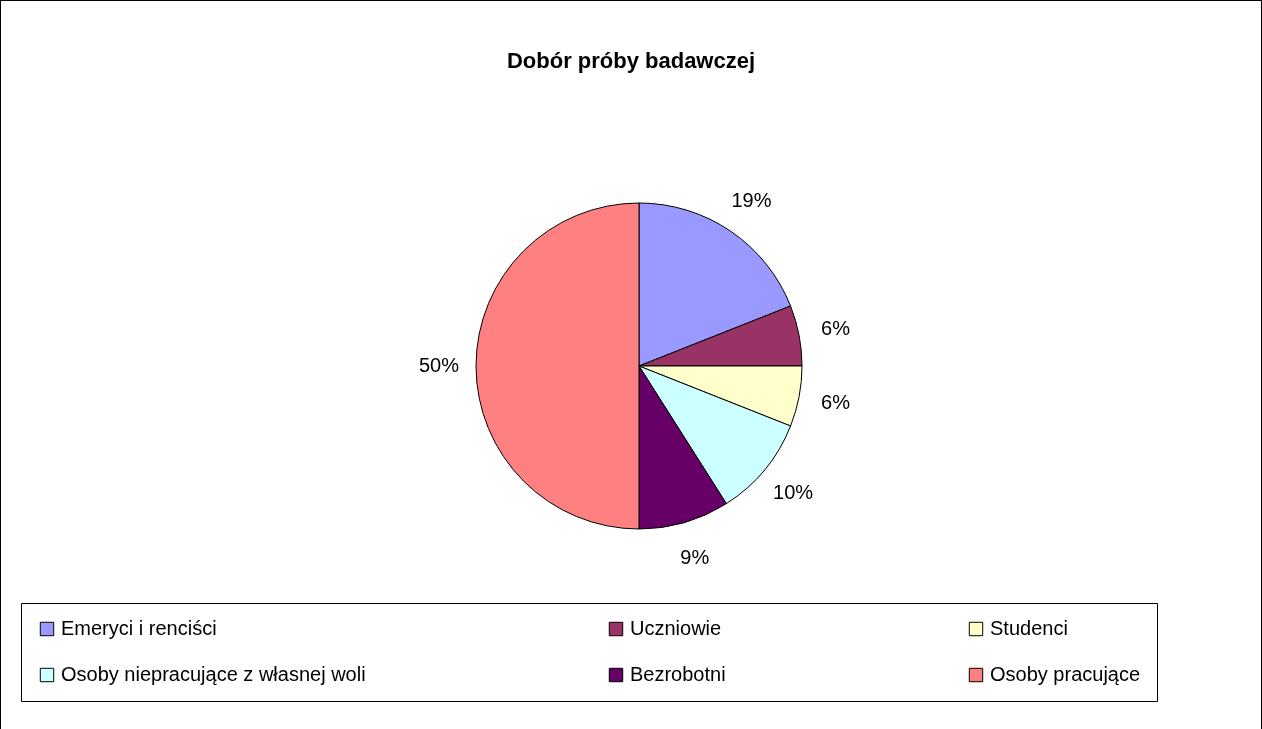  What do you see at coordinates (751, 199) in the screenshot?
I see `data-label: 19%` at bounding box center [751, 199].